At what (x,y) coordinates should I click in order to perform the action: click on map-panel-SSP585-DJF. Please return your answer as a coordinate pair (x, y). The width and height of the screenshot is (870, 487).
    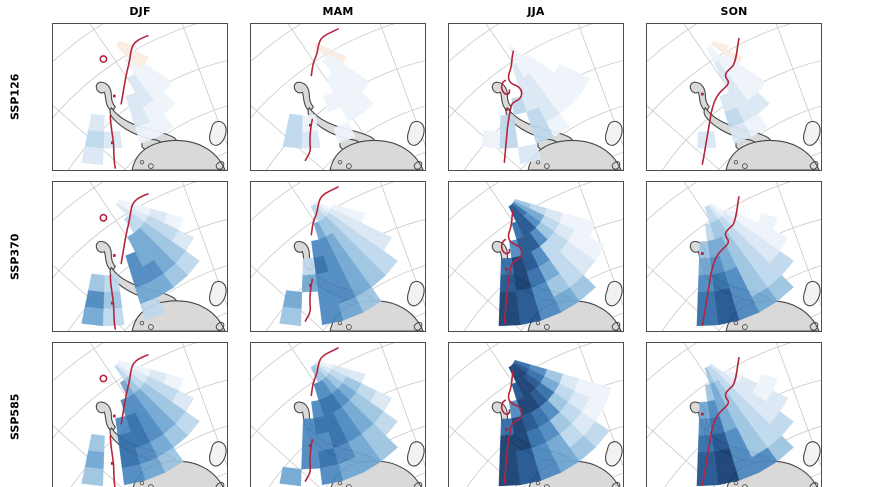
    Looking at the image, I should click on (140, 414).